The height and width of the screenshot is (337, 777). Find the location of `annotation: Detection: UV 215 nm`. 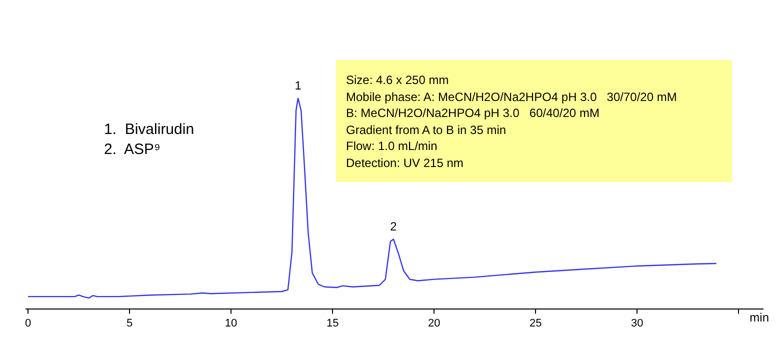

annotation: Detection: UV 215 nm is located at coordinates (405, 162).